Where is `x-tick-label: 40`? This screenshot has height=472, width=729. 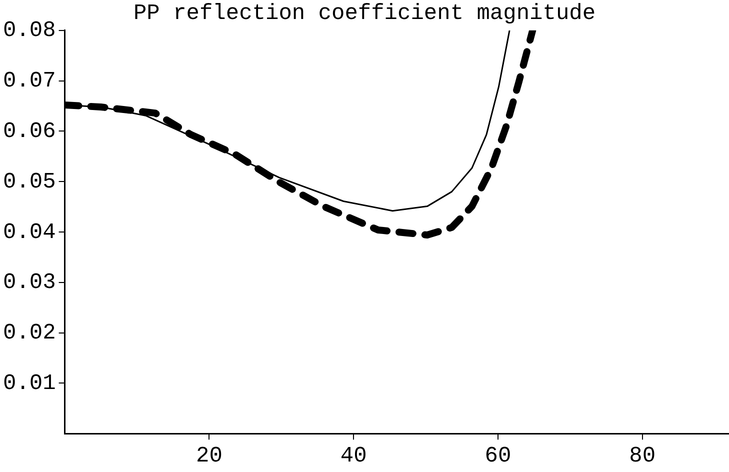 x-tick-label: 40 is located at coordinates (353, 456).